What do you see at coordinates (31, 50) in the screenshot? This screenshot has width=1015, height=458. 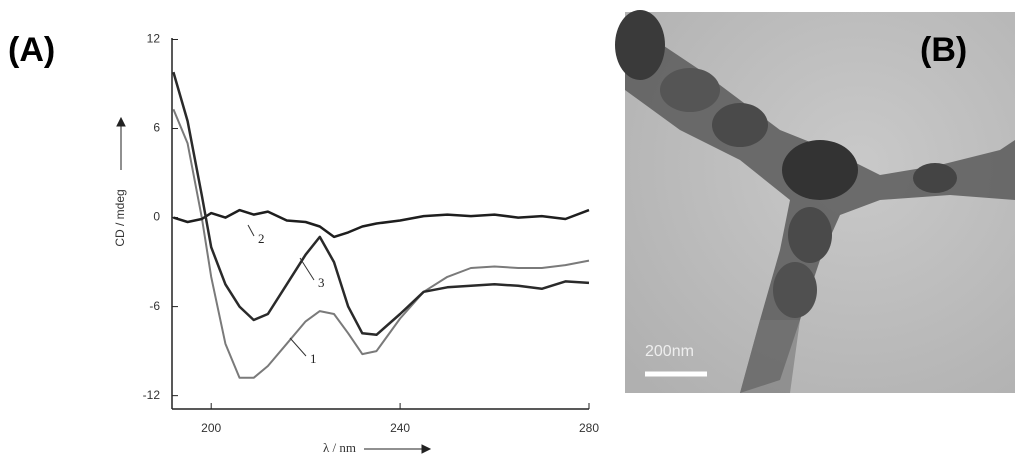 I see `panel-label: (A)` at bounding box center [31, 50].